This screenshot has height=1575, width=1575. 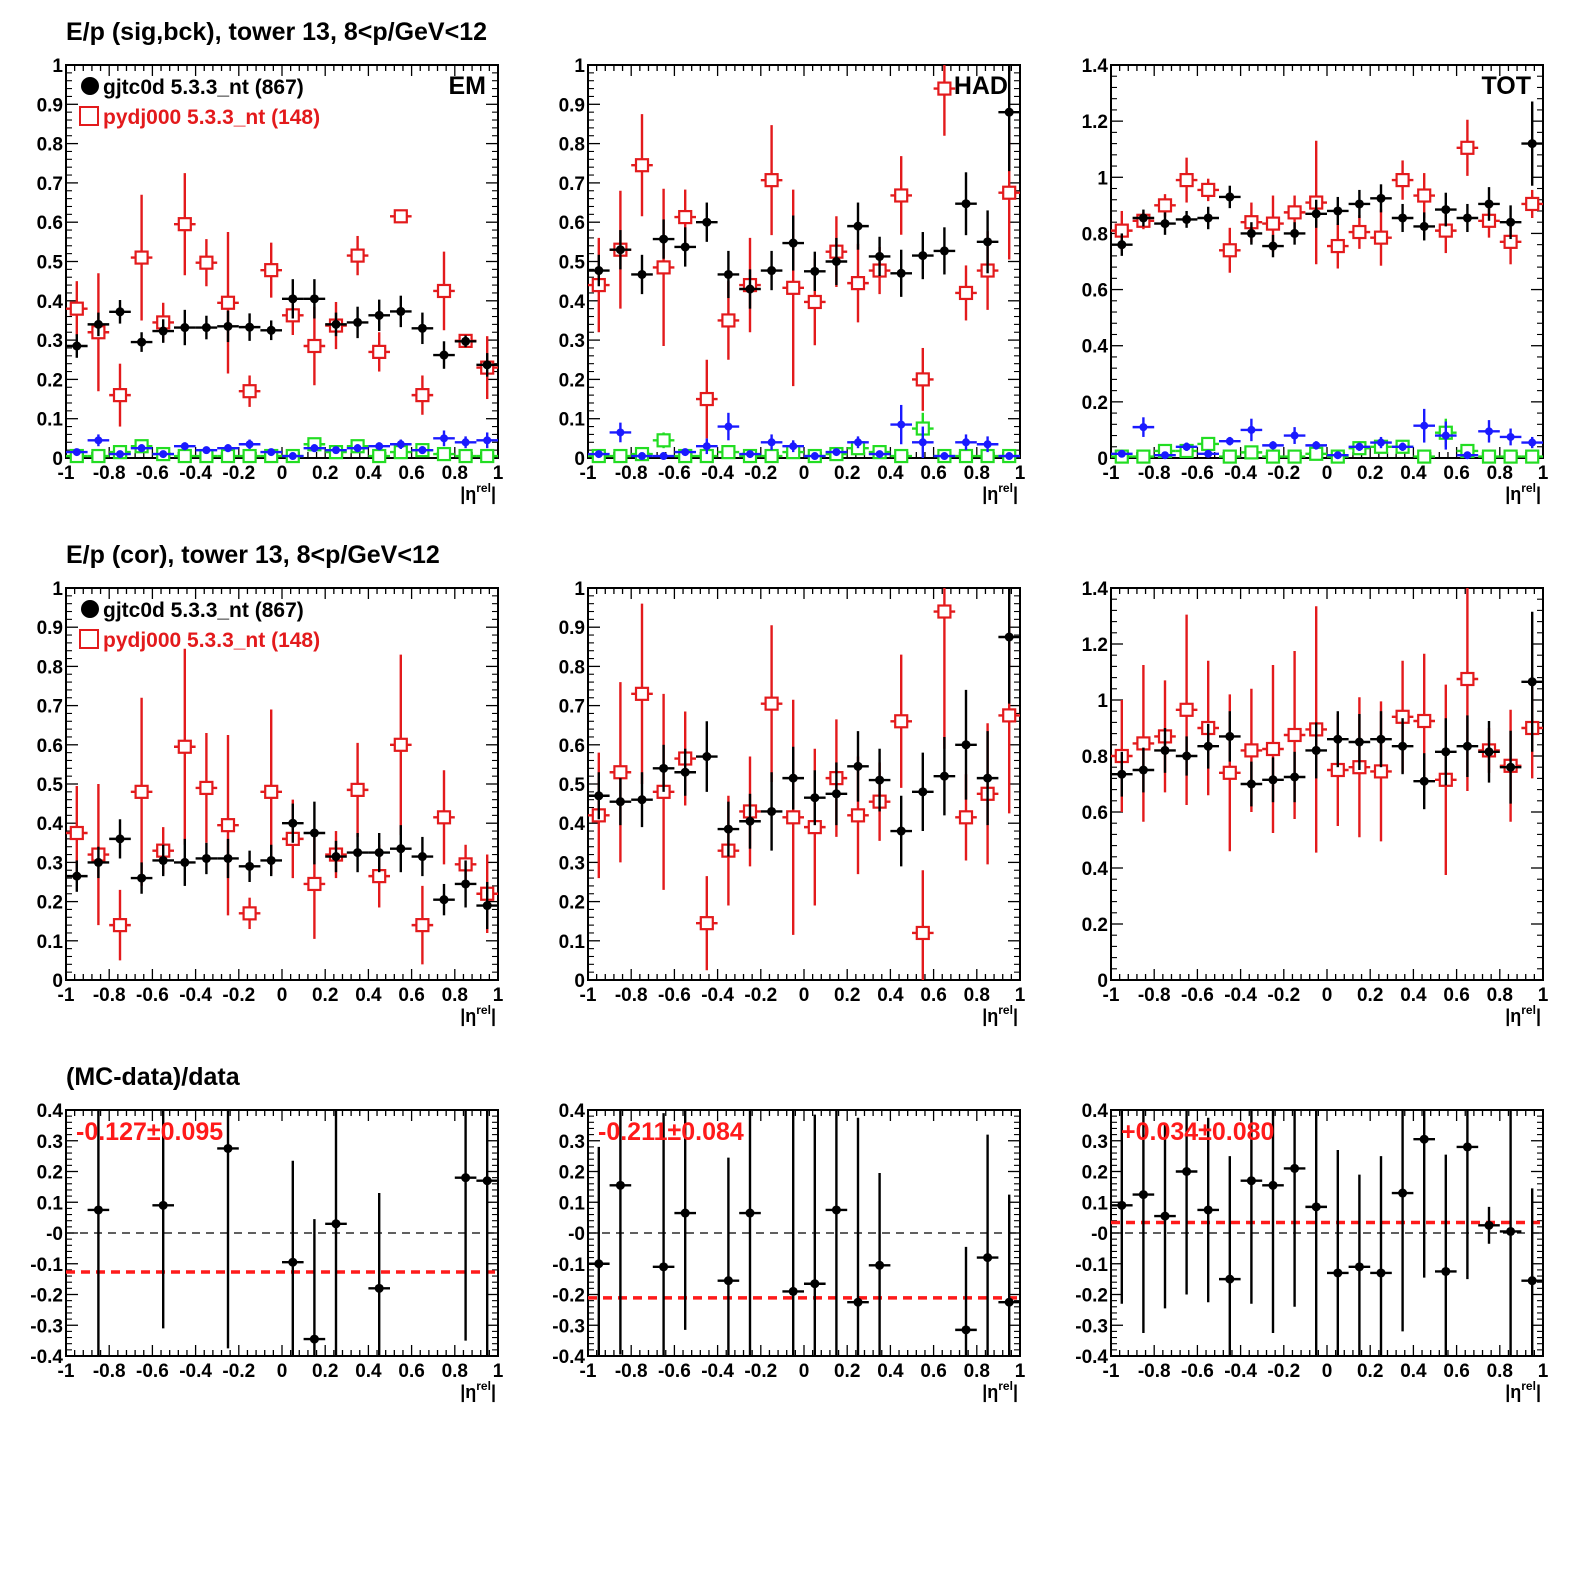 What do you see at coordinates (211, 640) in the screenshot?
I see `legend-mc-label: pydj000 5.3.3_nt (148)` at bounding box center [211, 640].